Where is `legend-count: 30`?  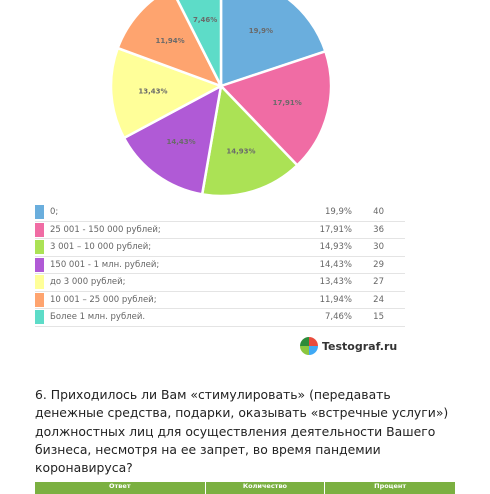 legend-count: 30 is located at coordinates (378, 247).